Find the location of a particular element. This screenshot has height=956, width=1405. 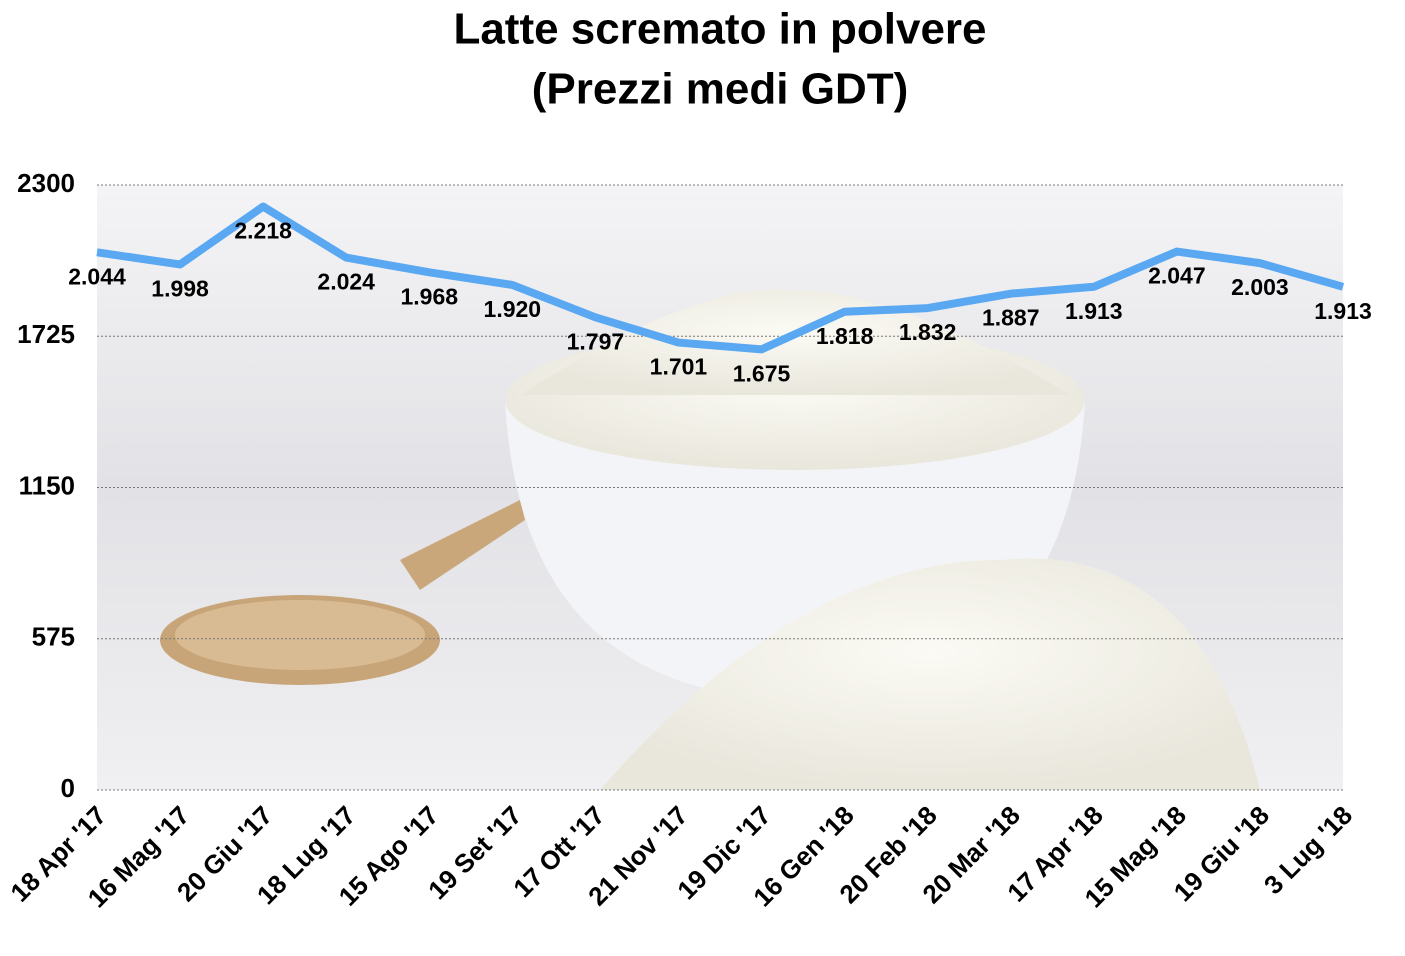

data-label: 1.887 is located at coordinates (1011, 318).